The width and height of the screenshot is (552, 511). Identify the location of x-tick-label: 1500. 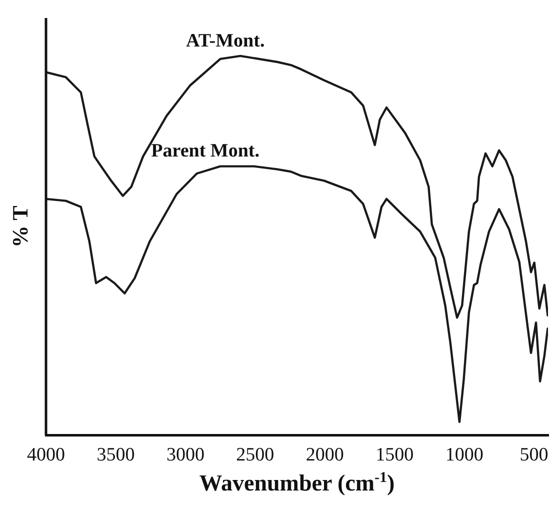
(395, 455).